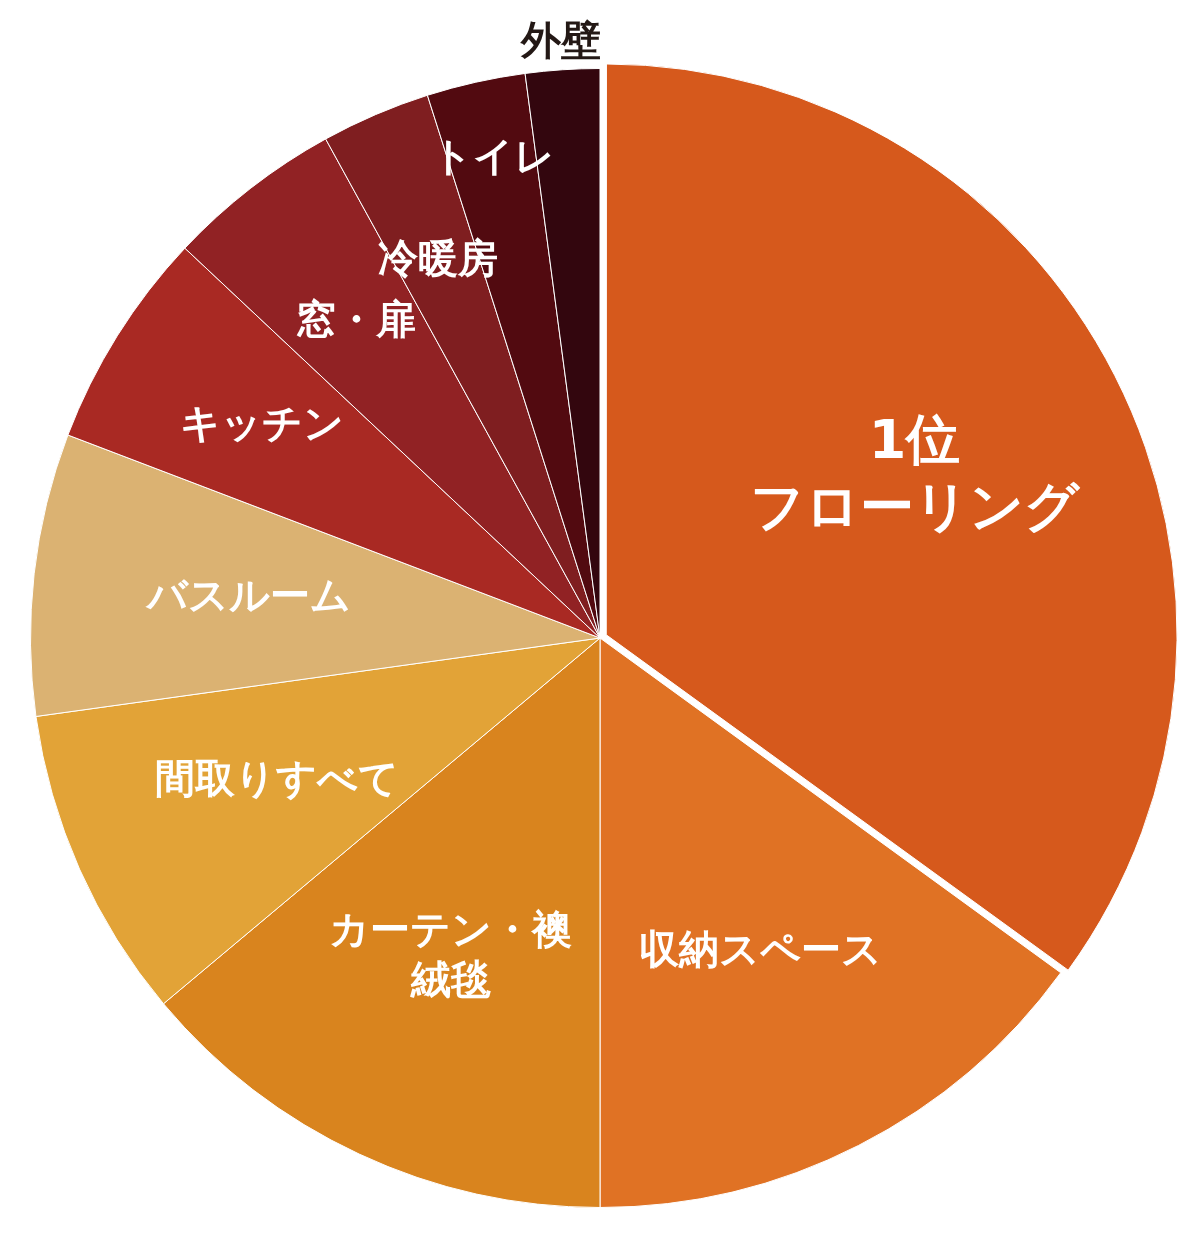 The width and height of the screenshot is (1200, 1234). What do you see at coordinates (560, 40) in the screenshot?
I see `slice-label: 外壁` at bounding box center [560, 40].